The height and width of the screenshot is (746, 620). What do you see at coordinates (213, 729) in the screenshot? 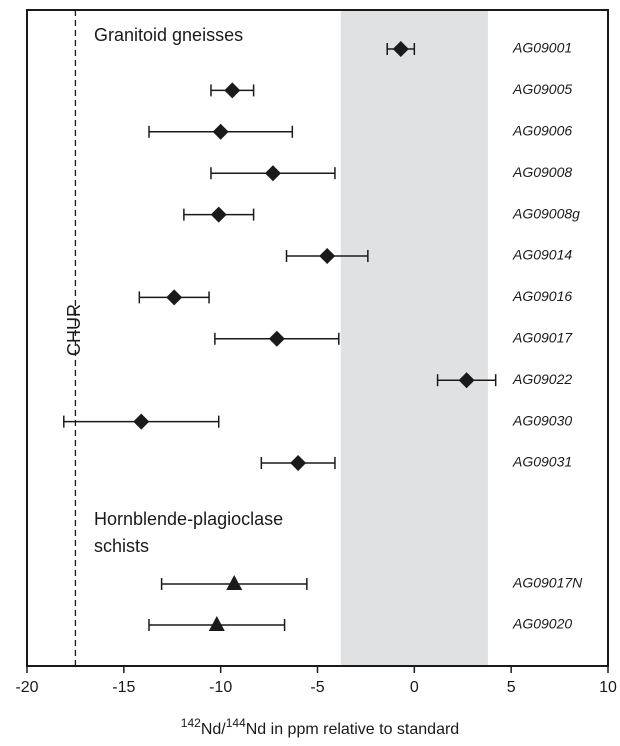
I see `x-label-part: Nd/` at bounding box center [213, 729].